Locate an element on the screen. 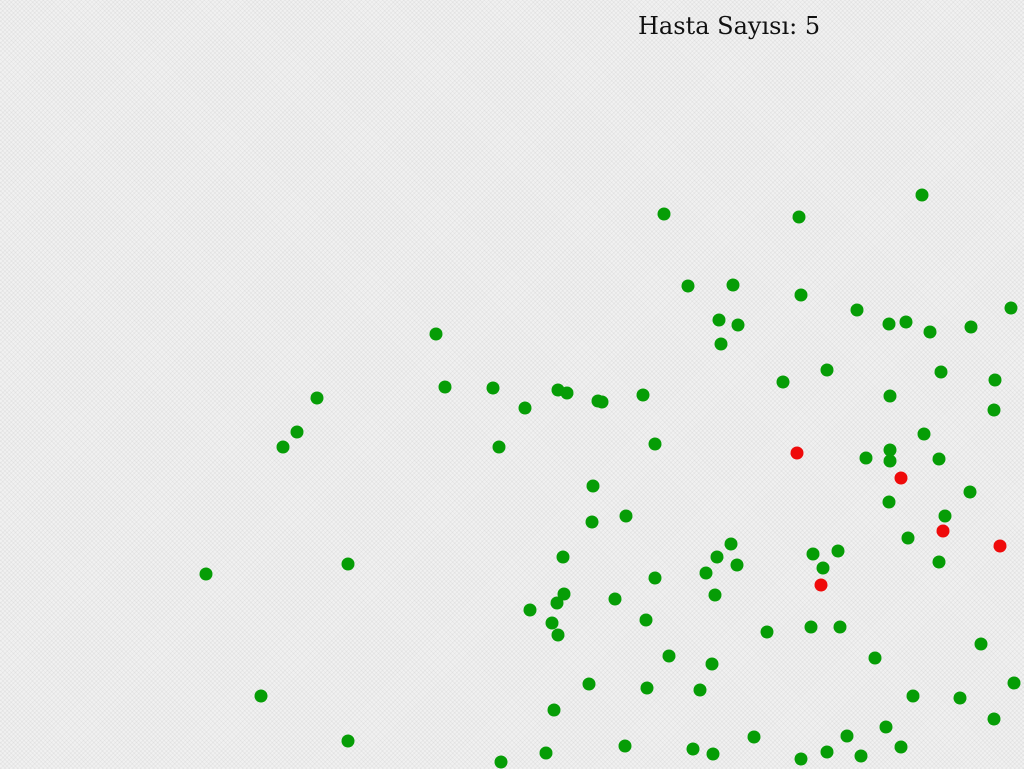 This screenshot has width=1024, height=769. sick-count-display: Hasta Sayısı: 5 is located at coordinates (729, 26).